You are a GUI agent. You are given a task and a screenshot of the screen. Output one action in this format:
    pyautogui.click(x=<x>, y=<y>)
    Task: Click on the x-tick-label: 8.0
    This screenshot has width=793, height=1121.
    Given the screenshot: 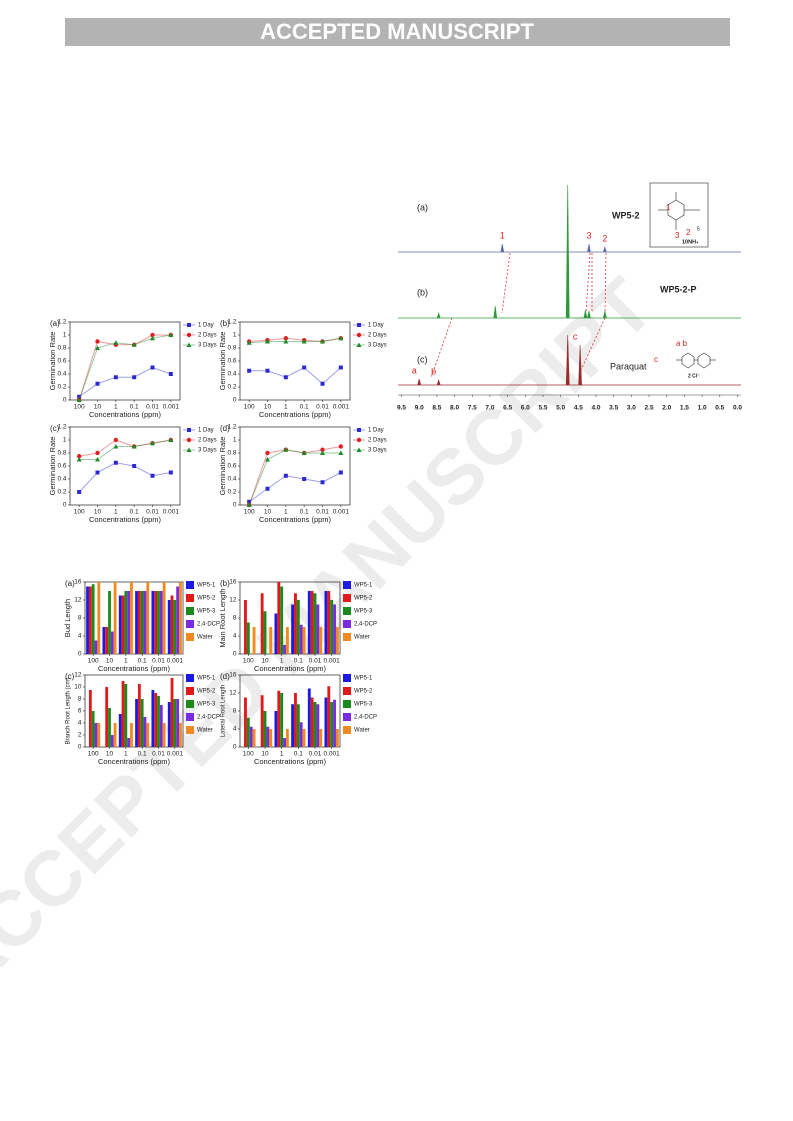 What is the action you would take?
    pyautogui.click(x=454, y=408)
    